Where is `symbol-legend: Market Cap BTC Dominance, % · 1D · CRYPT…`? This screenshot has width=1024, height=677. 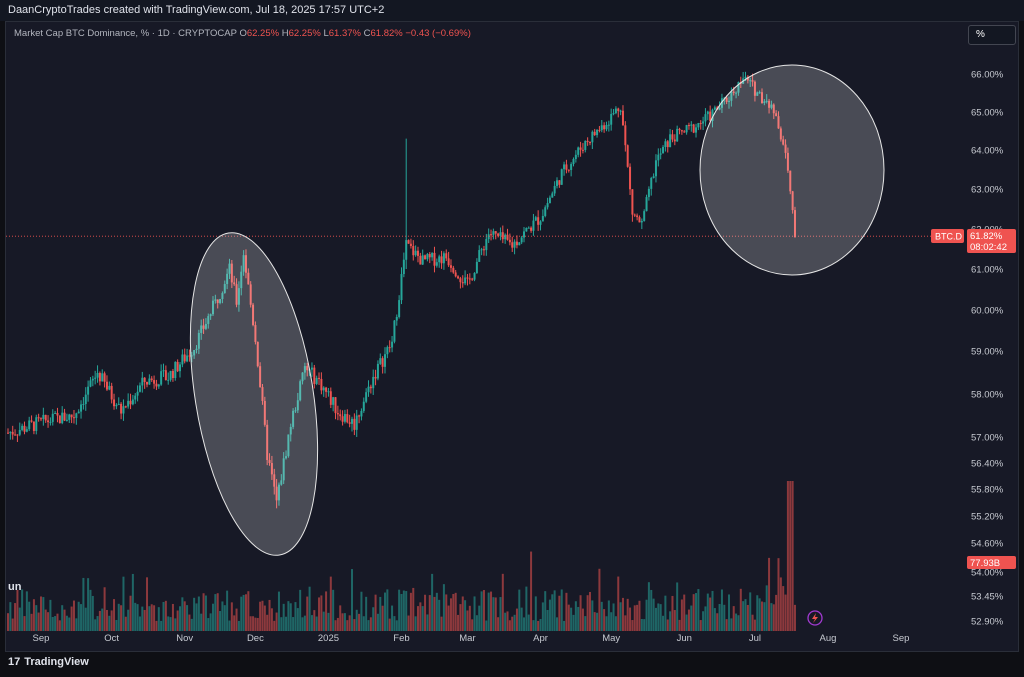
symbol-legend: Market Cap BTC Dominance, % · 1D · CRYPT… is located at coordinates (242, 33).